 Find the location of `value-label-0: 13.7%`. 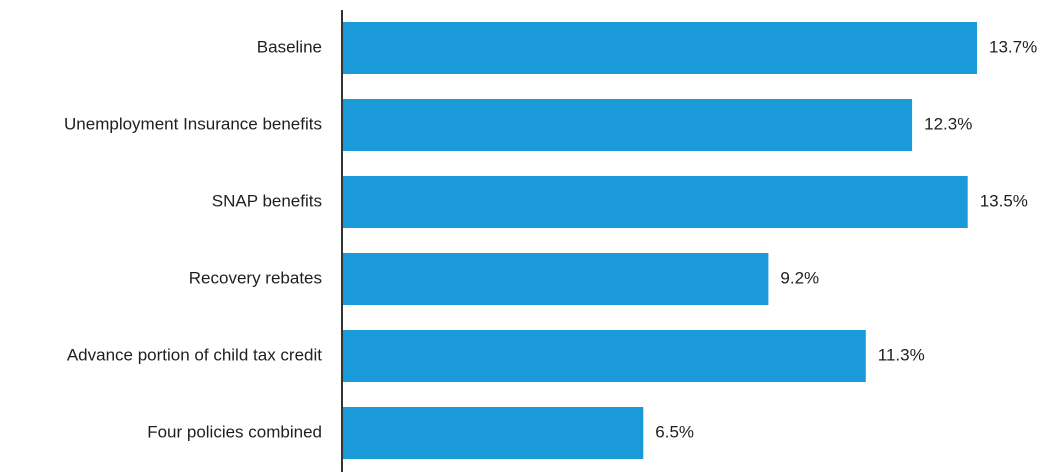

value-label-0: 13.7% is located at coordinates (1013, 46).